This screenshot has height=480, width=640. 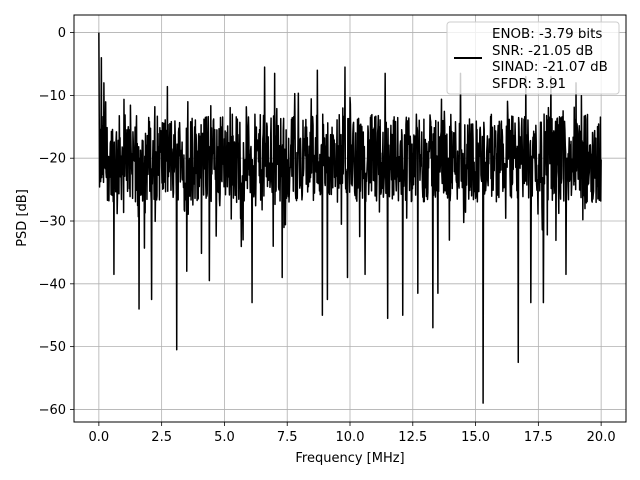 I want to click on y-tick-label: −10, so click(x=52, y=96).